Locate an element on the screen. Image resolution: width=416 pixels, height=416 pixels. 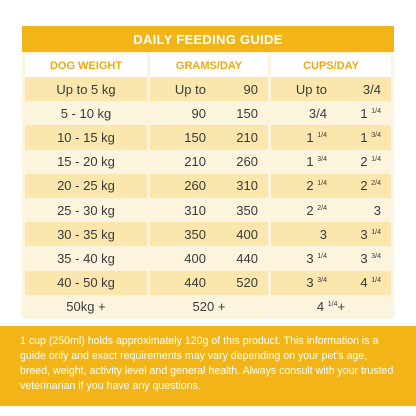
weight-cell: 5 - 10 kg is located at coordinates (86, 113).